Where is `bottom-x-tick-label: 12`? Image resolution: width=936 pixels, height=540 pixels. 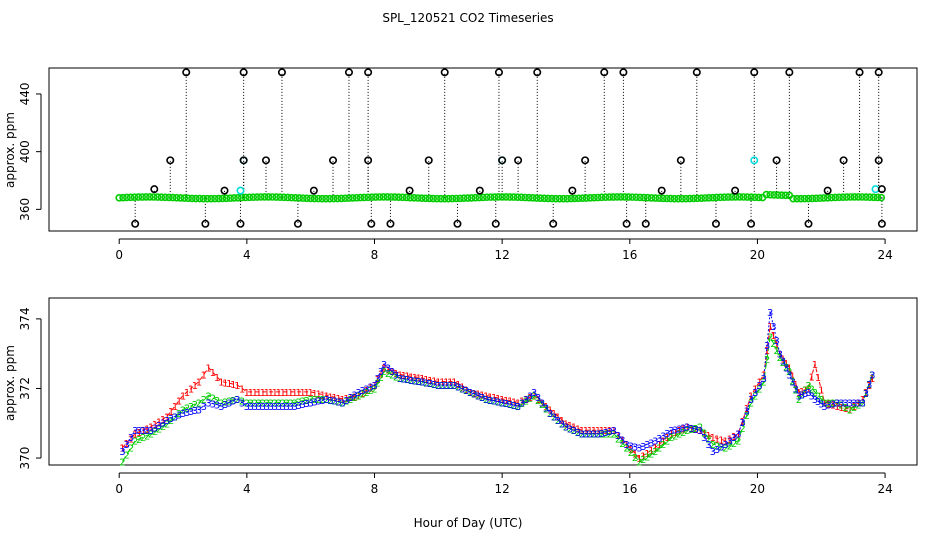 bottom-x-tick-label: 12 is located at coordinates (502, 489).